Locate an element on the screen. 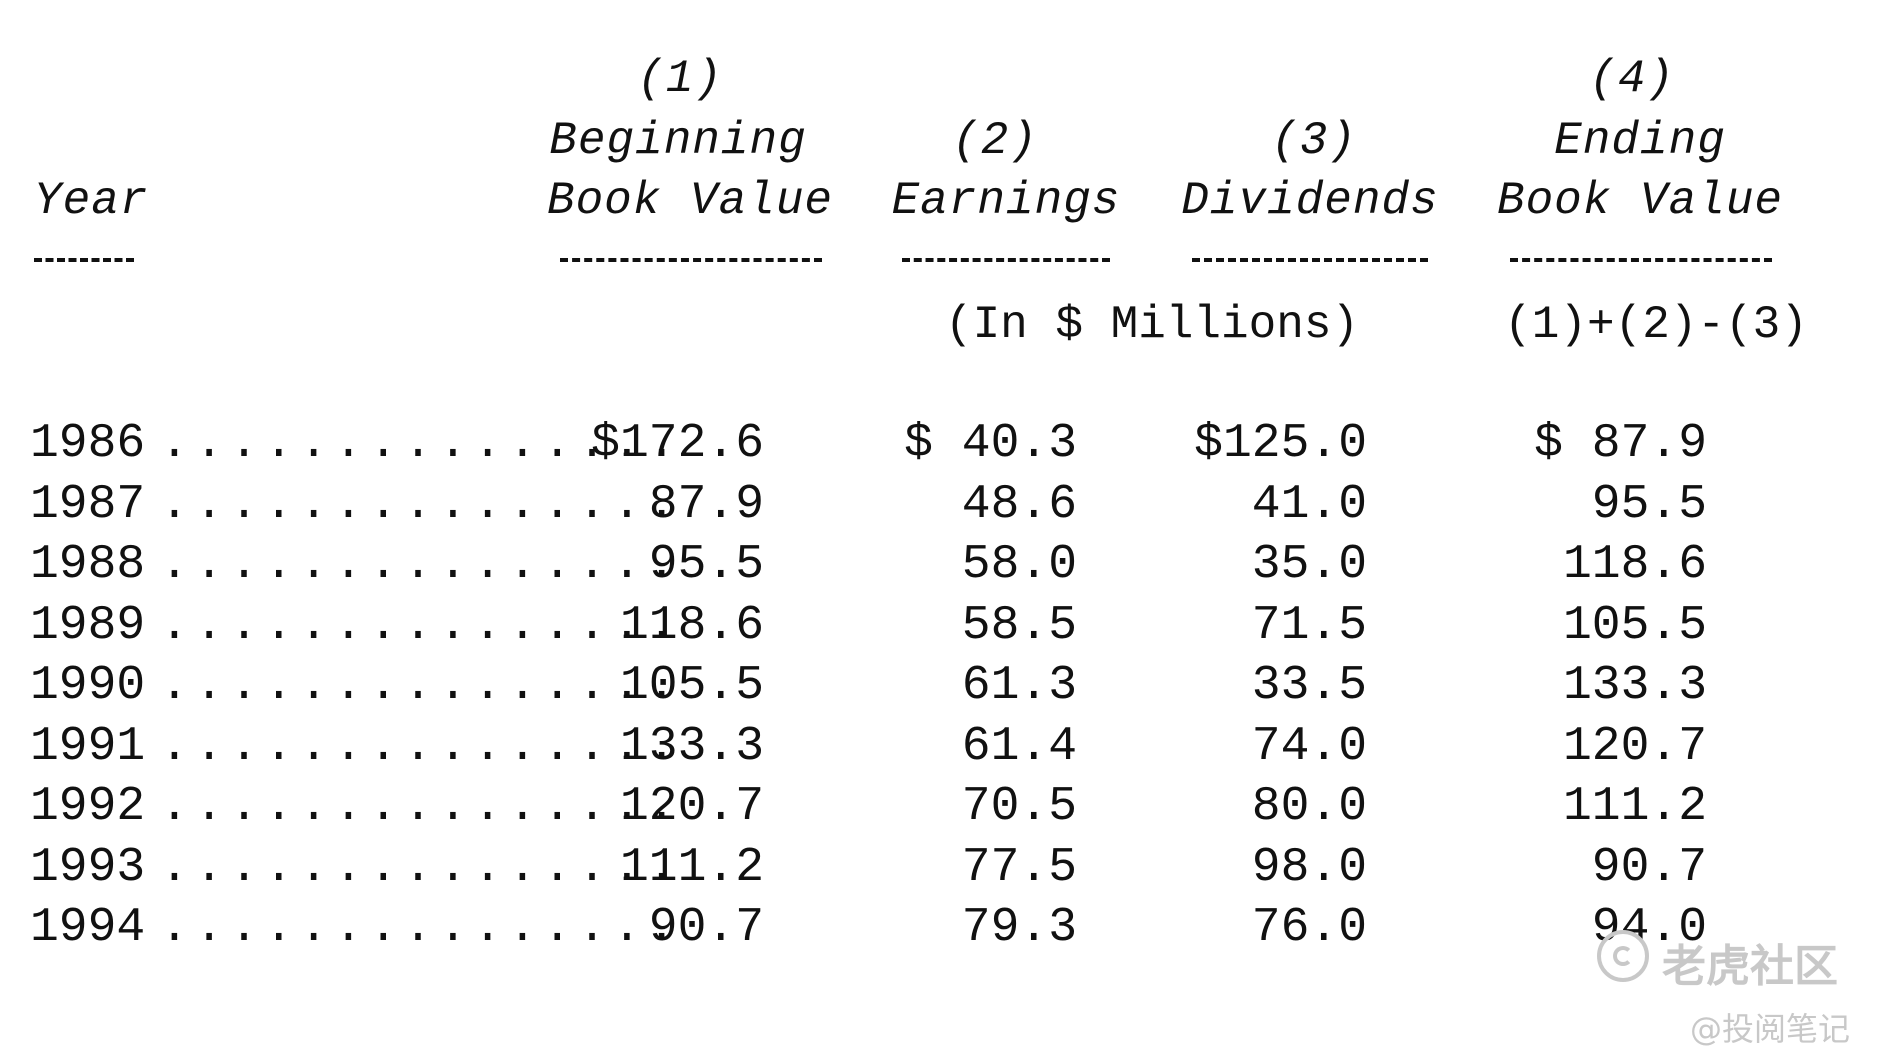  ending-book-value-cell: 120.7 is located at coordinates (1634, 746).